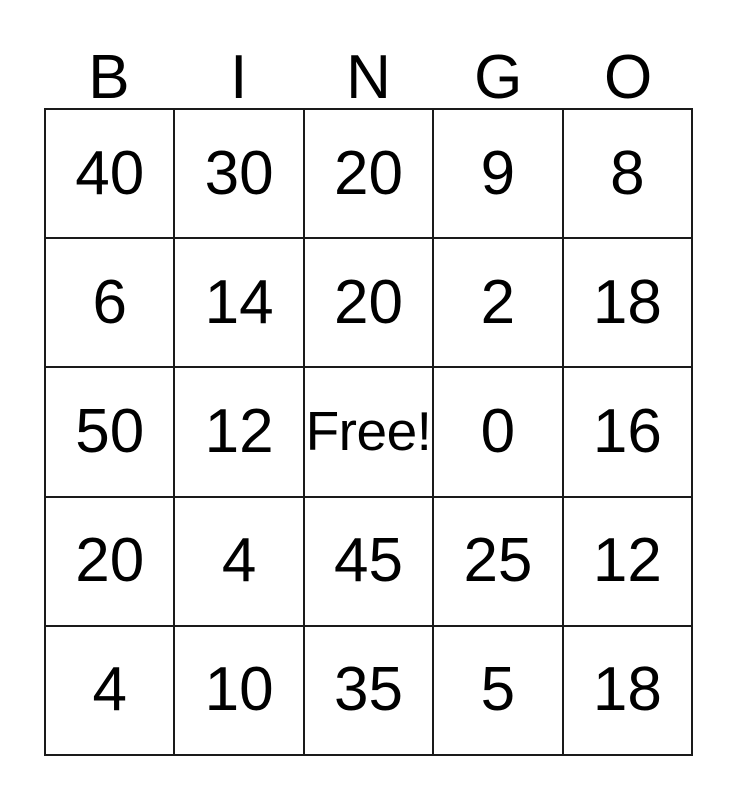 This screenshot has height=800, width=736. I want to click on bingo-column-header-o: O, so click(628, 74).